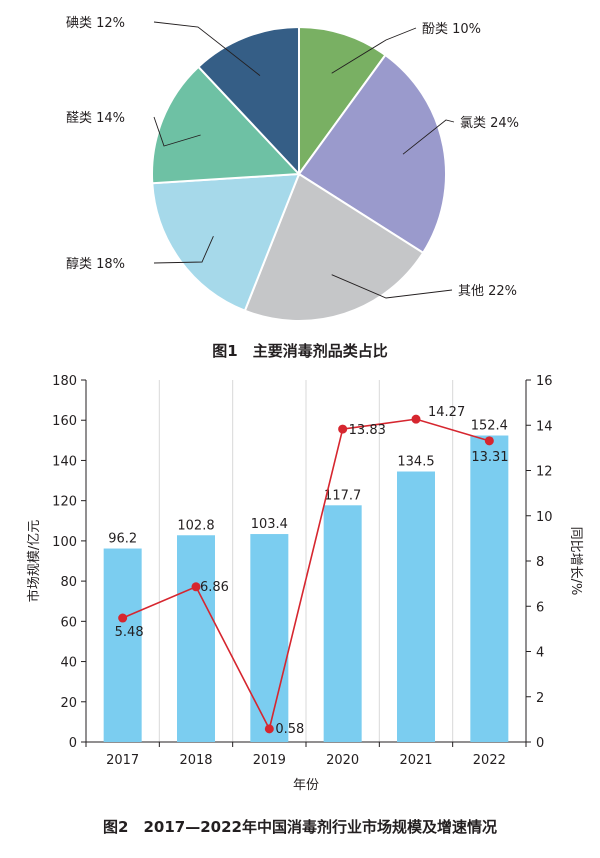 This screenshot has height=858, width=600. I want to click on bar-value-label: 134.5, so click(415, 462).